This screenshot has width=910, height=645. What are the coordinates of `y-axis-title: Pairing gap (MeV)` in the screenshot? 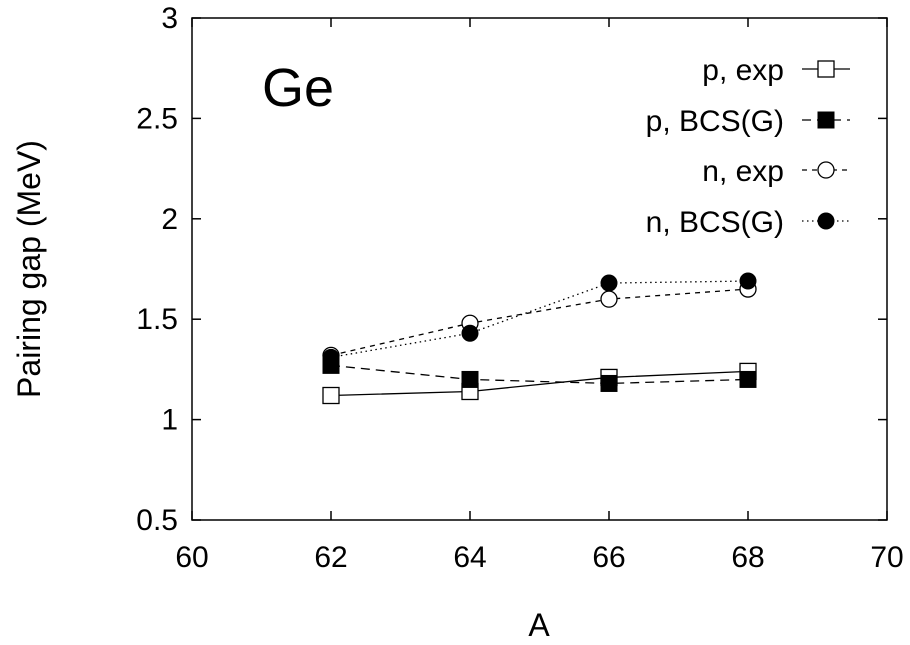 It's located at (29, 269).